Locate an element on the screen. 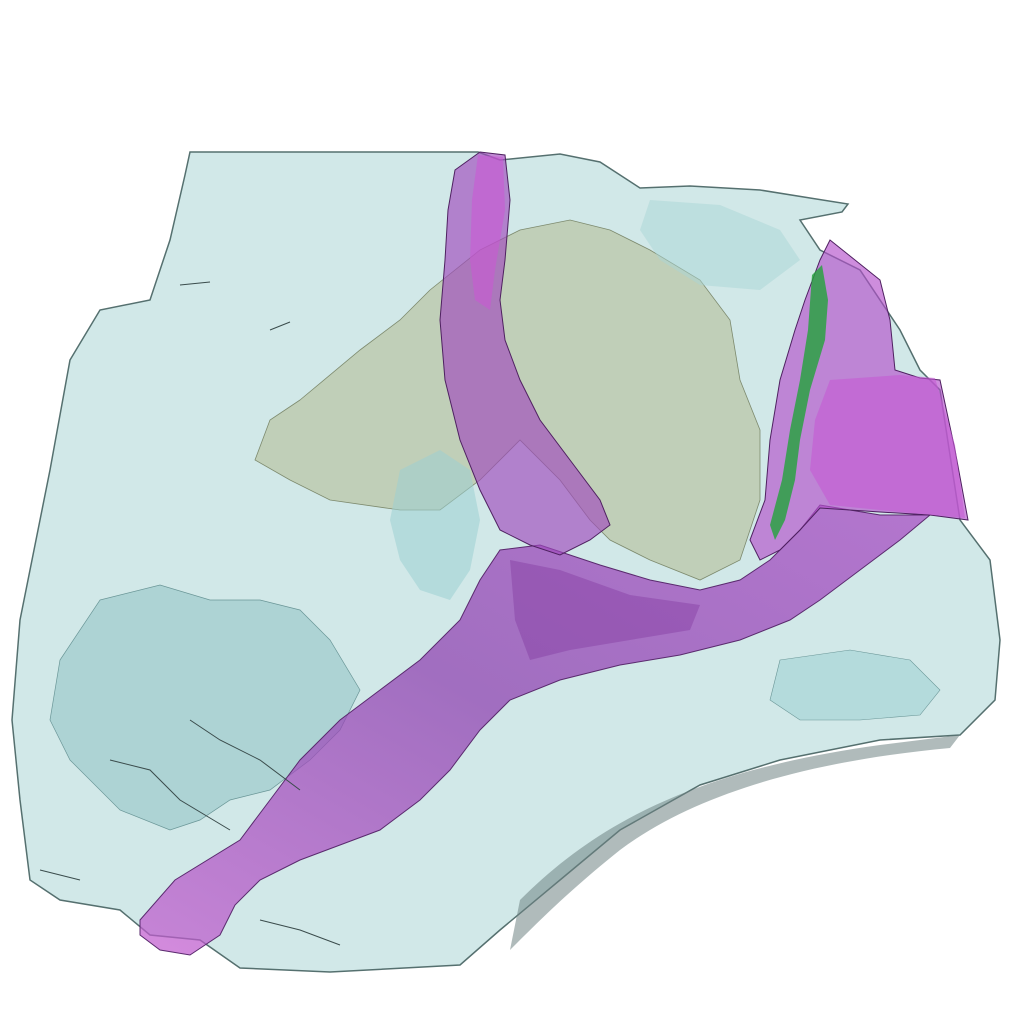 Image resolution: width=1024 pixels, height=1024 pixels. vessel-inner-shading is located at coordinates (605, 610).